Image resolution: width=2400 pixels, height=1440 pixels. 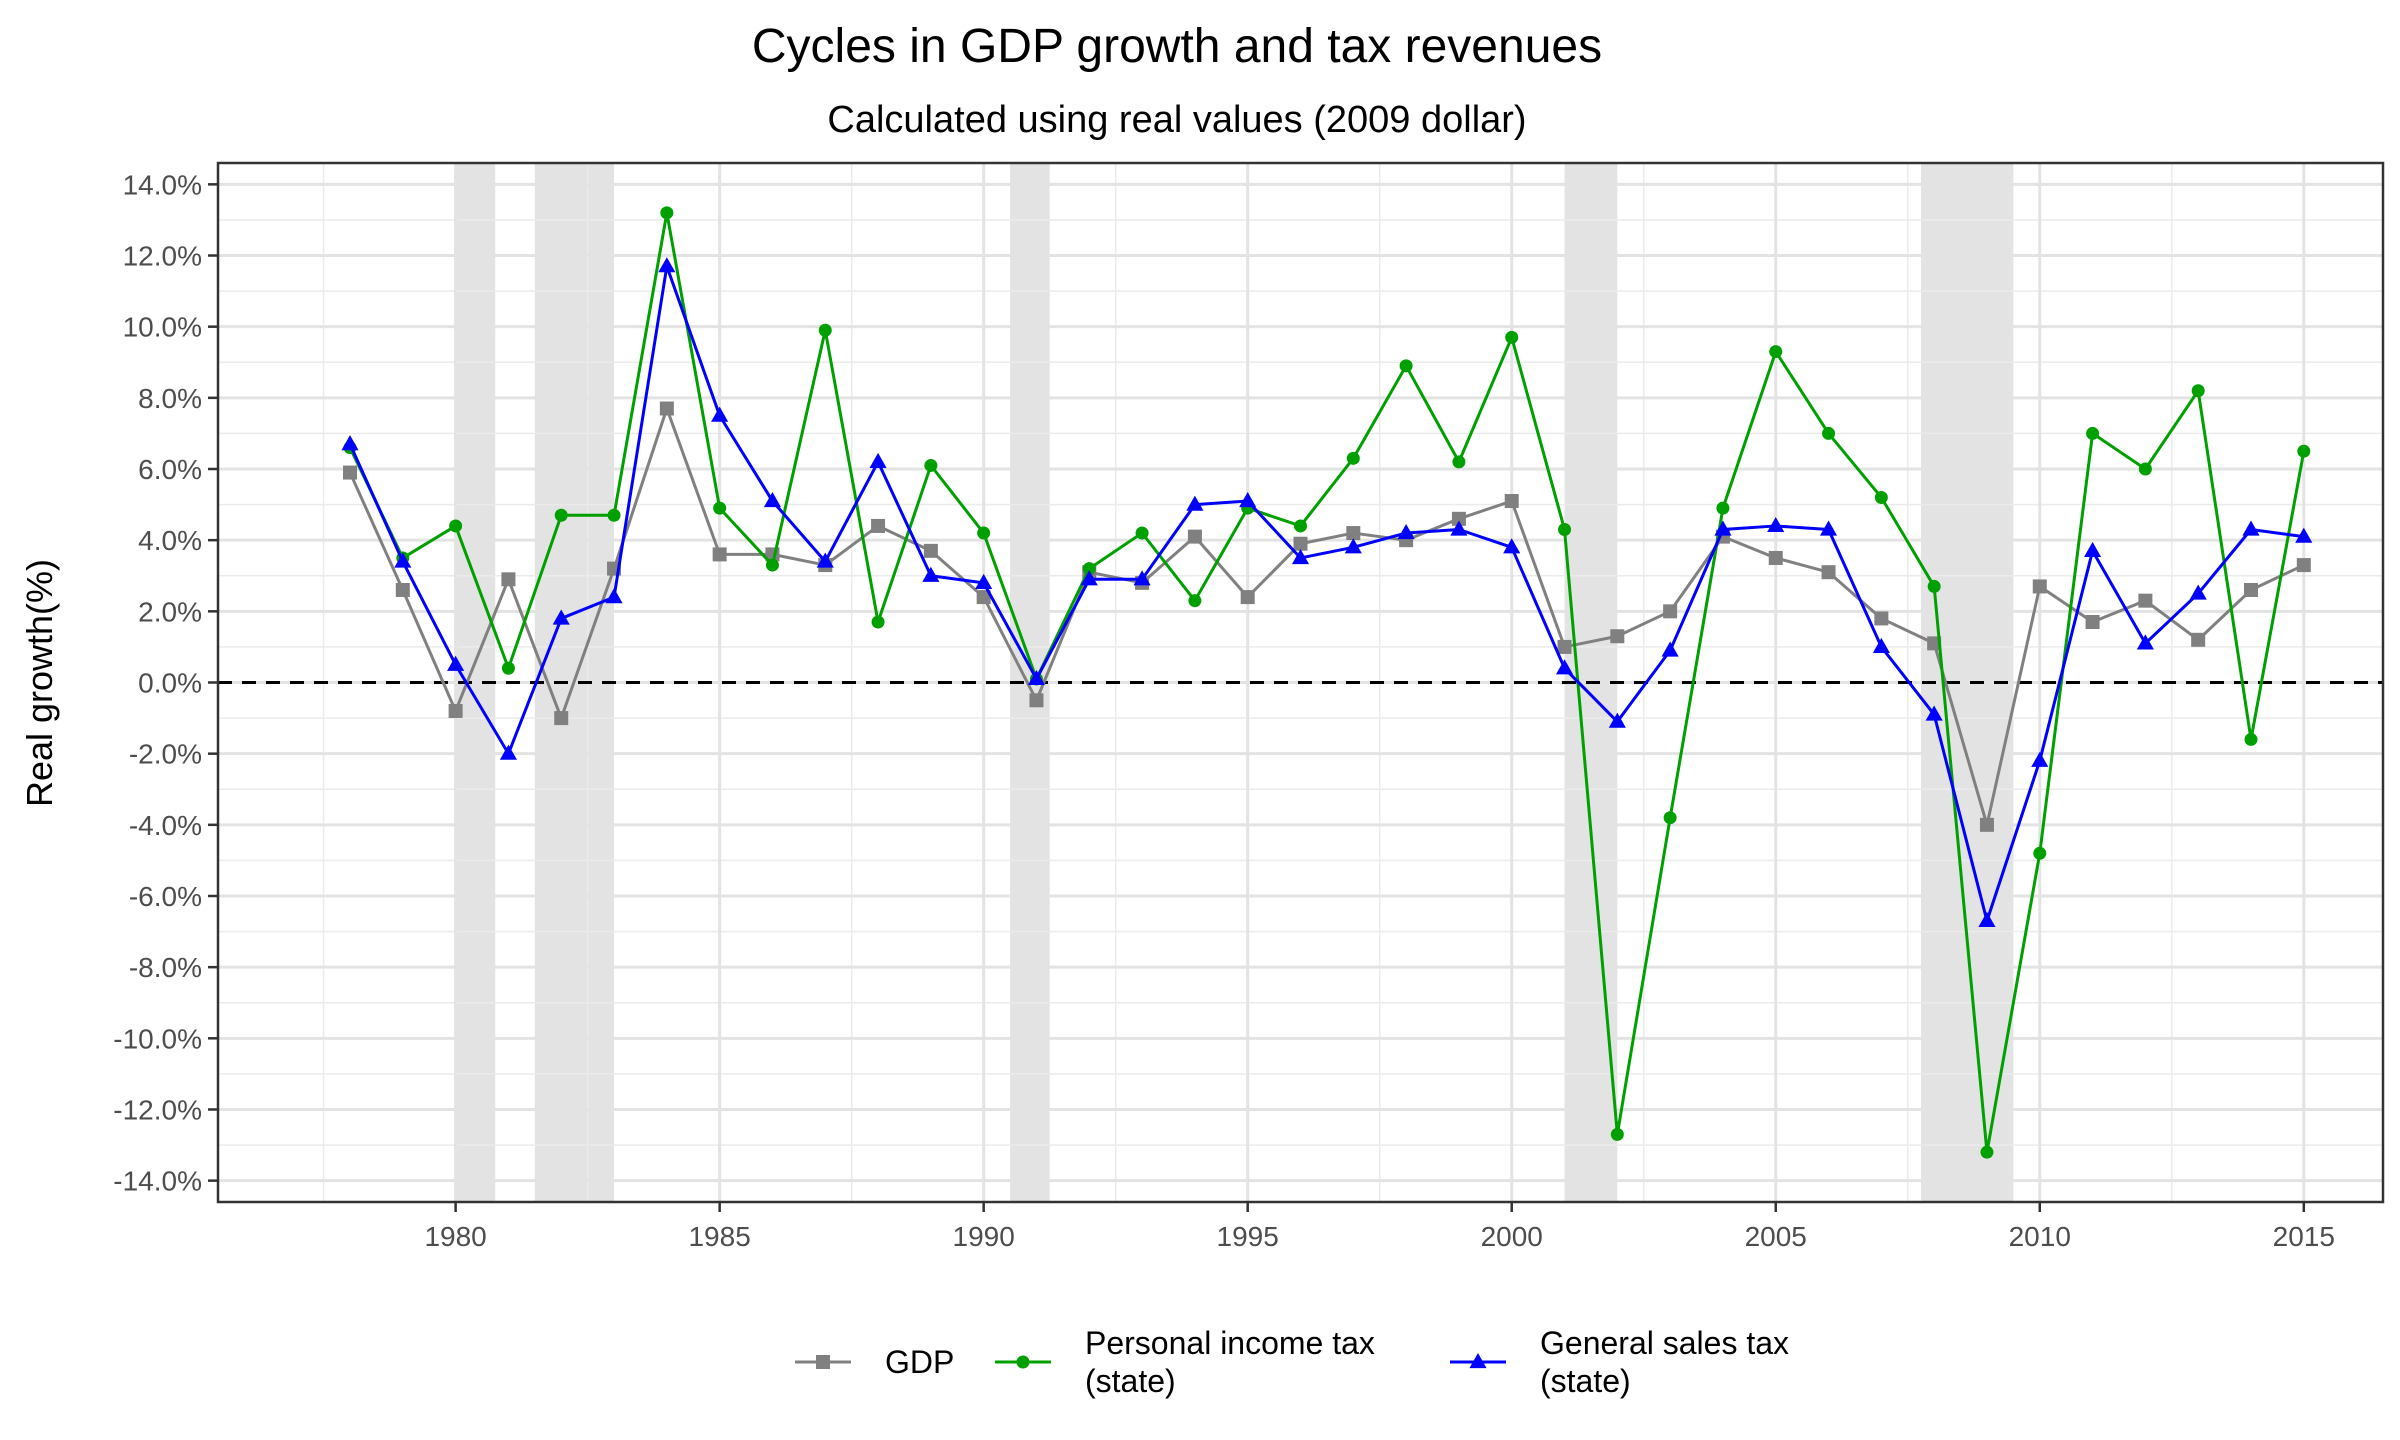 I want to click on legend-label-2: General sales tax (state), so click(x=1664, y=1362).